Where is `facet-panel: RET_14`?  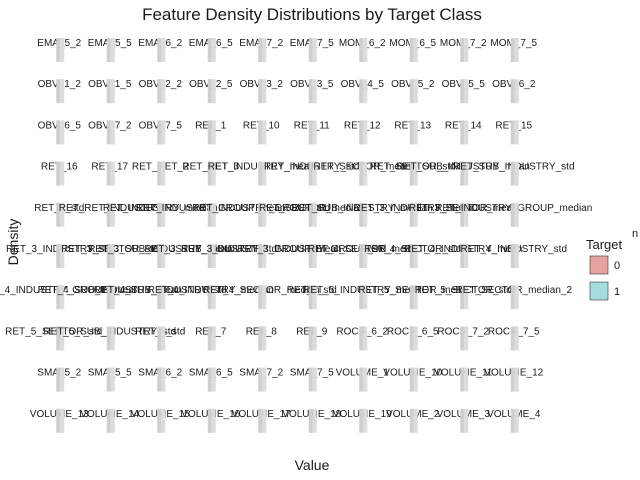
facet-panel: RET_14 is located at coordinates (463, 132).